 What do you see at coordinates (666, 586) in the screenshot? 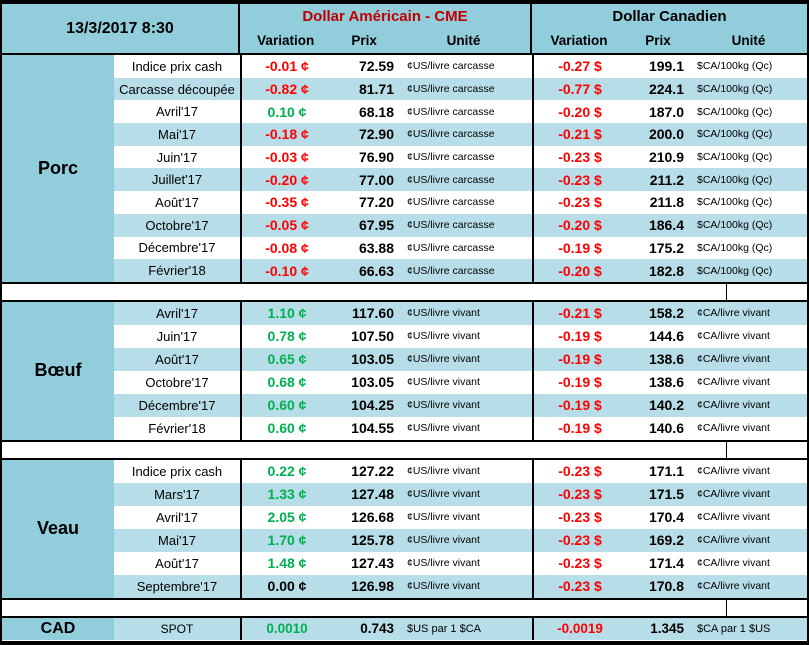
I see `ca-price-cell: 170.8` at bounding box center [666, 586].